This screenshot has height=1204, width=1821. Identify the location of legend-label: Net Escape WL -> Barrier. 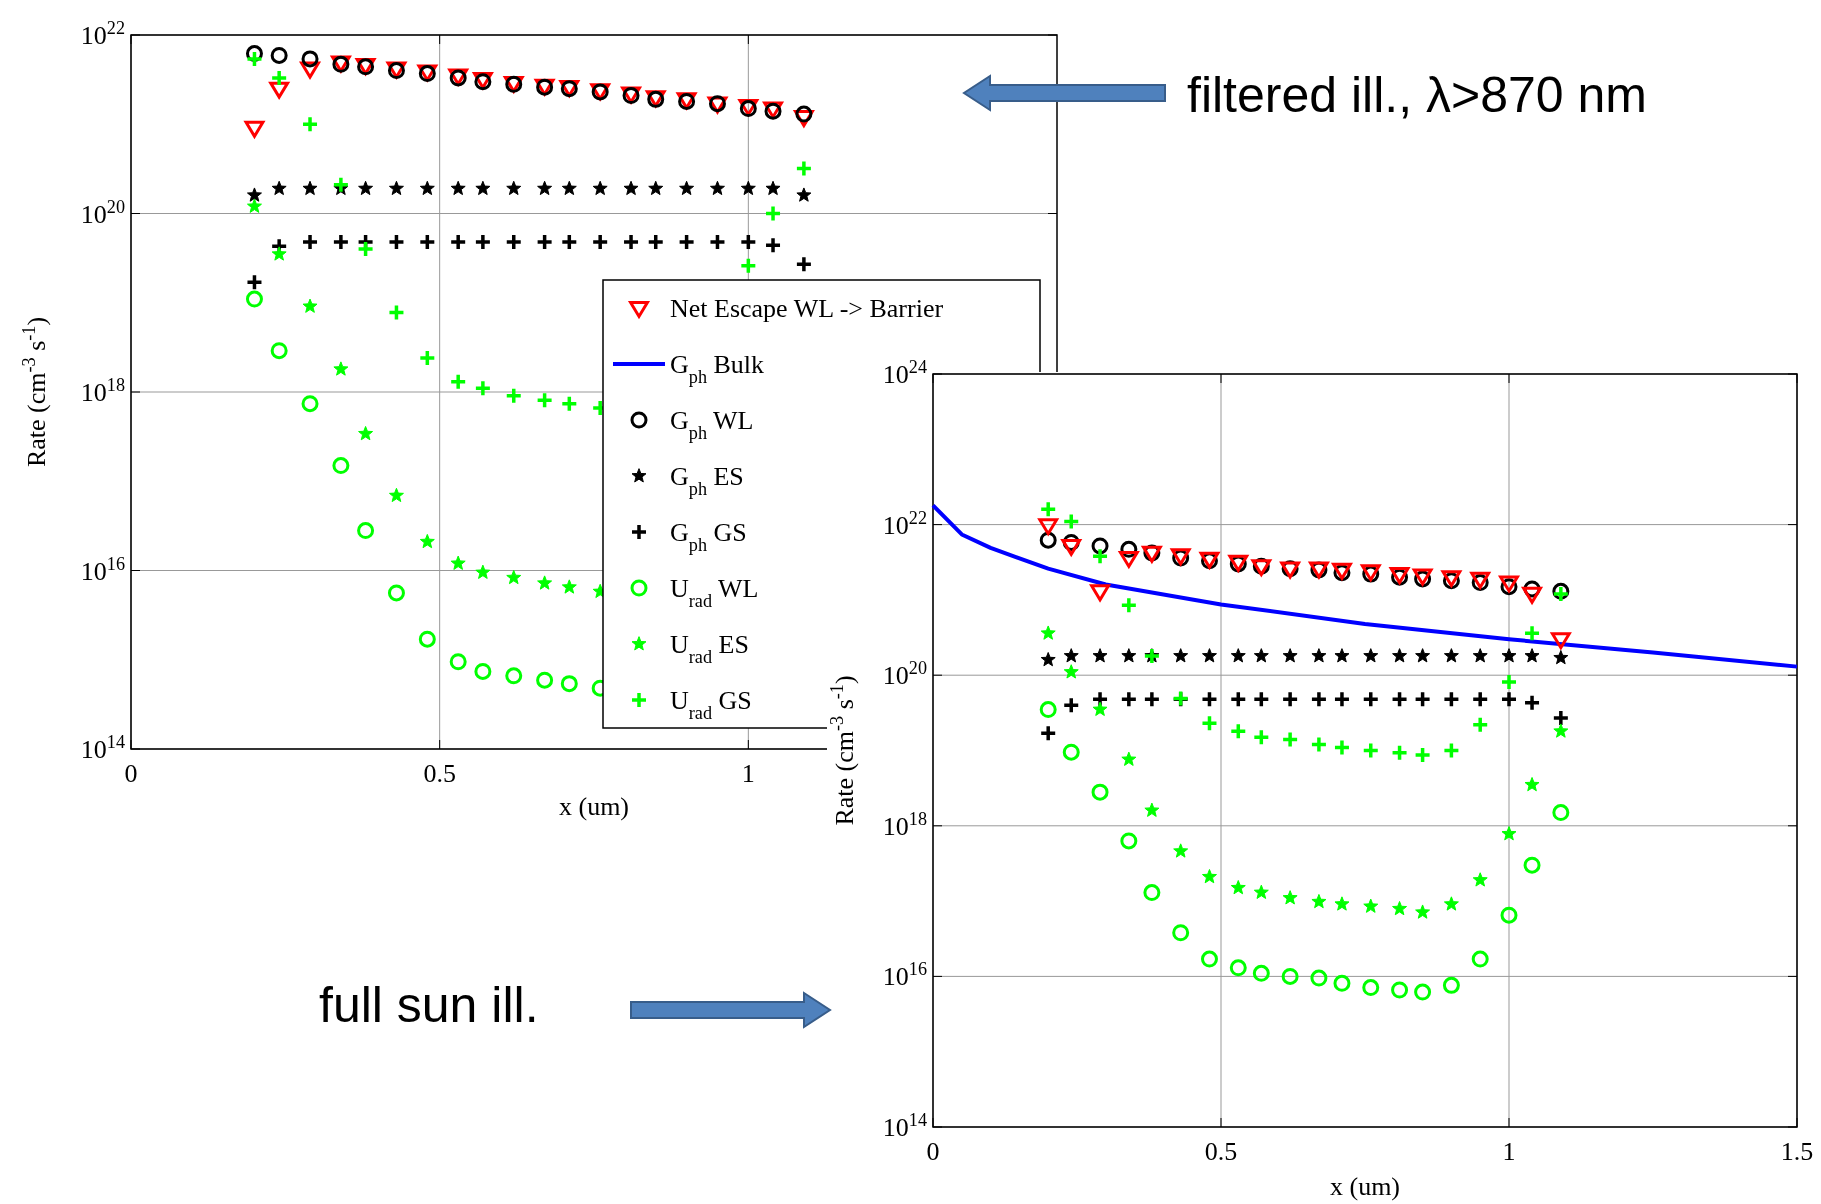
(807, 308).